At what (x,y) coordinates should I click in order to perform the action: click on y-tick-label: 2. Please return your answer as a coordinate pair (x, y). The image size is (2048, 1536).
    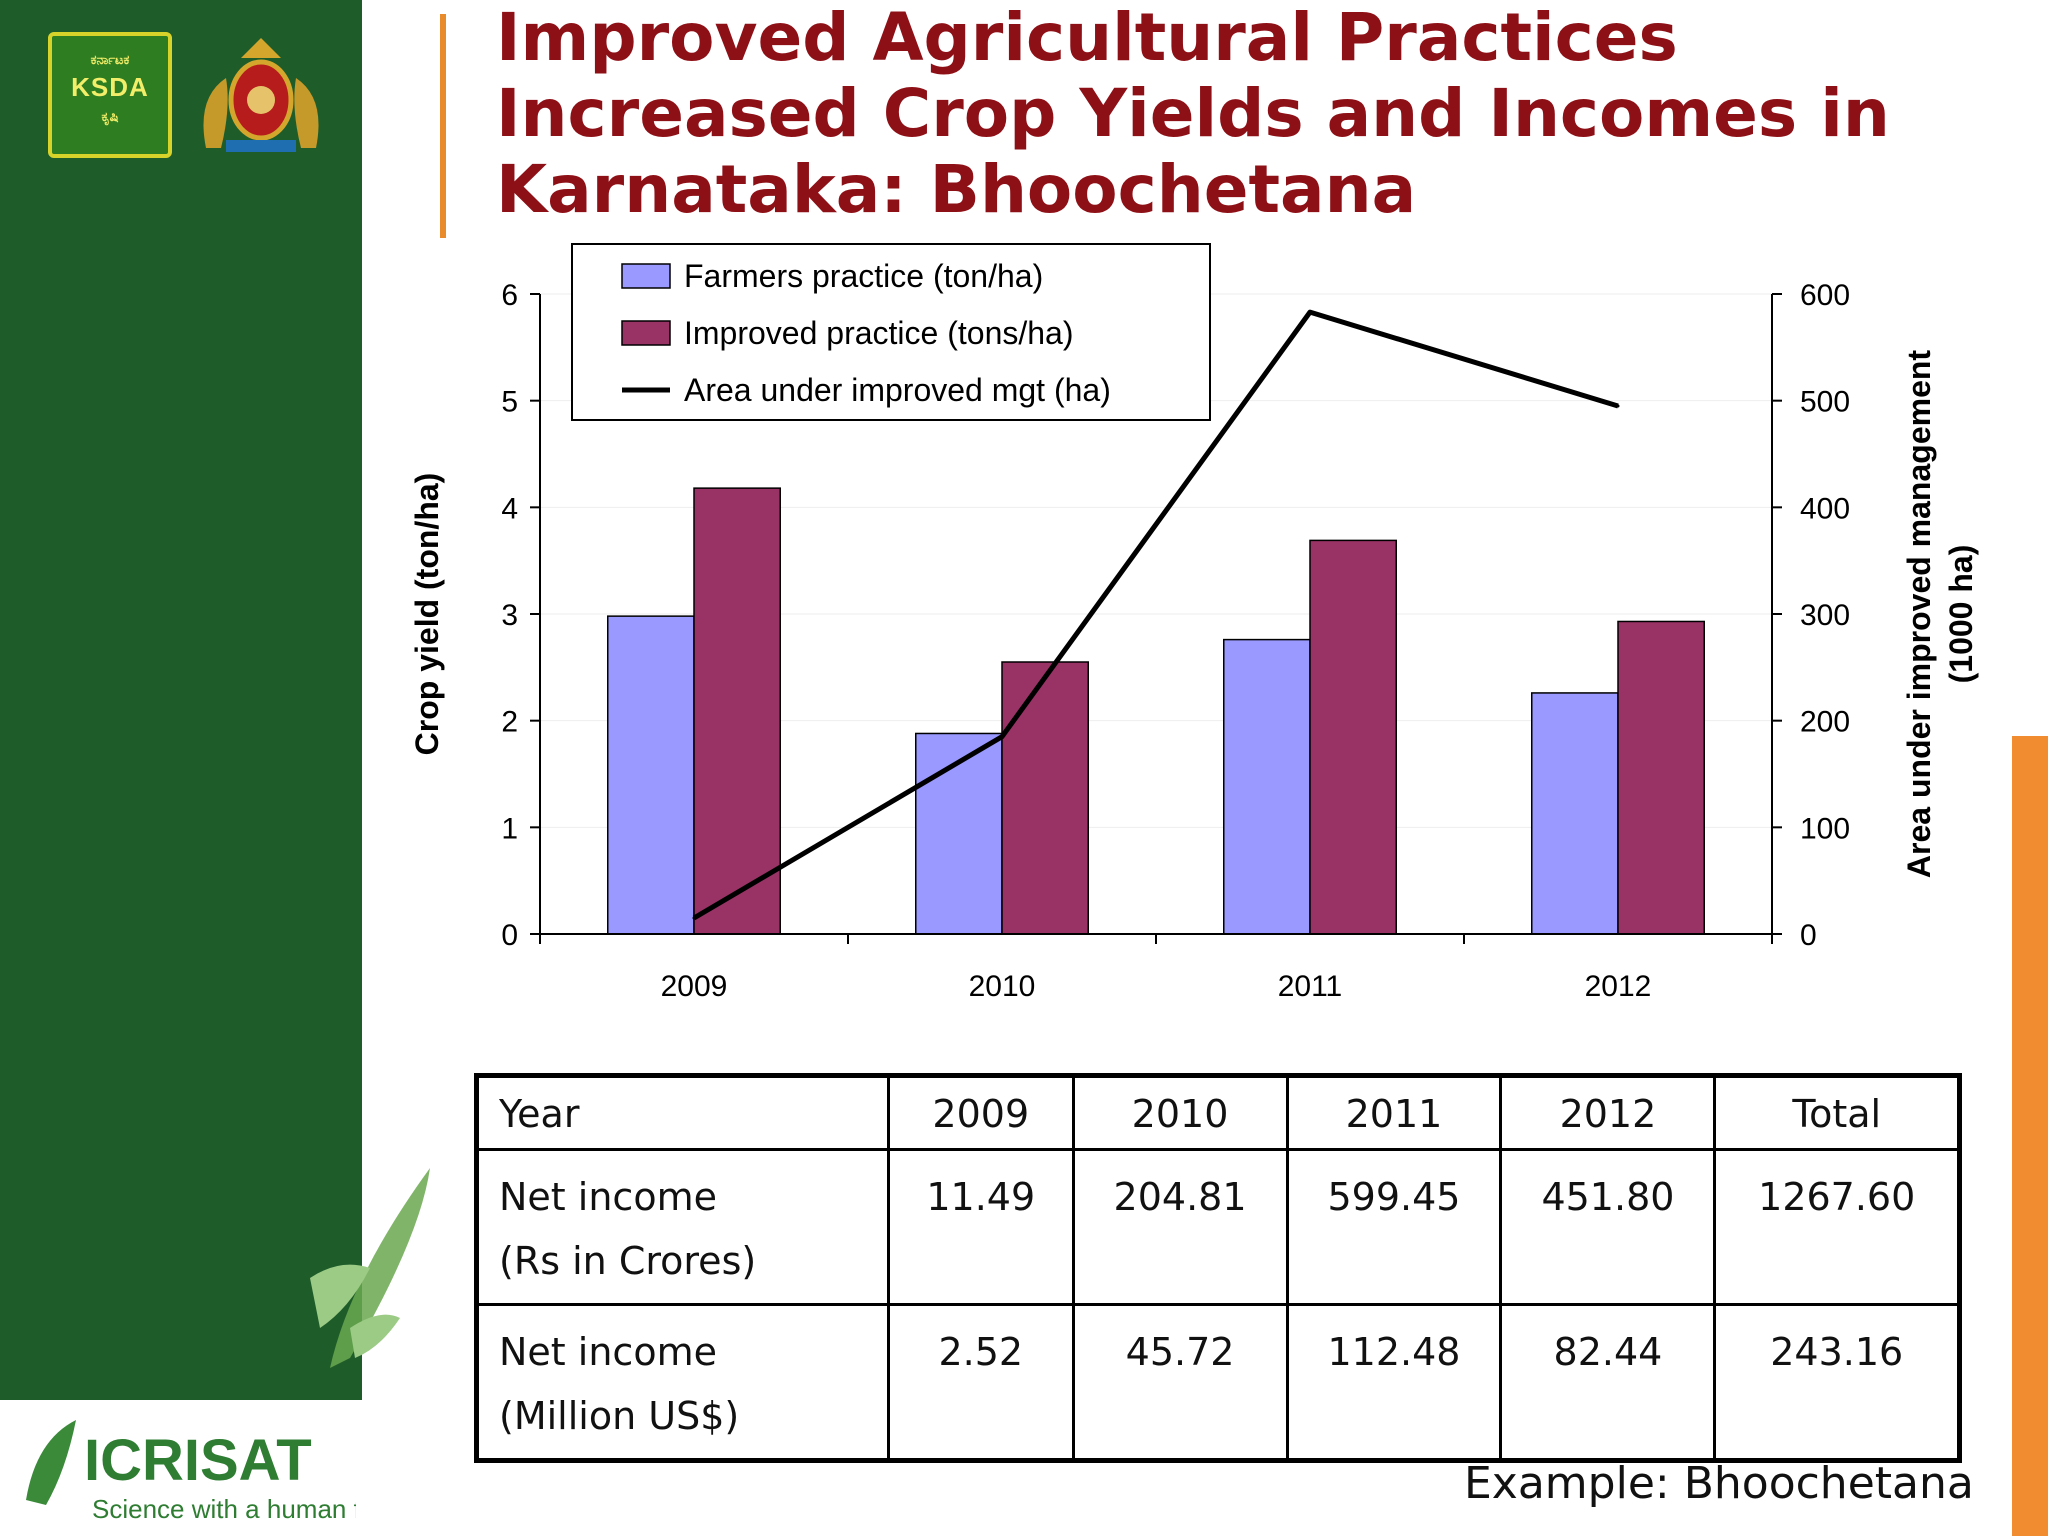
    Looking at the image, I should click on (509, 722).